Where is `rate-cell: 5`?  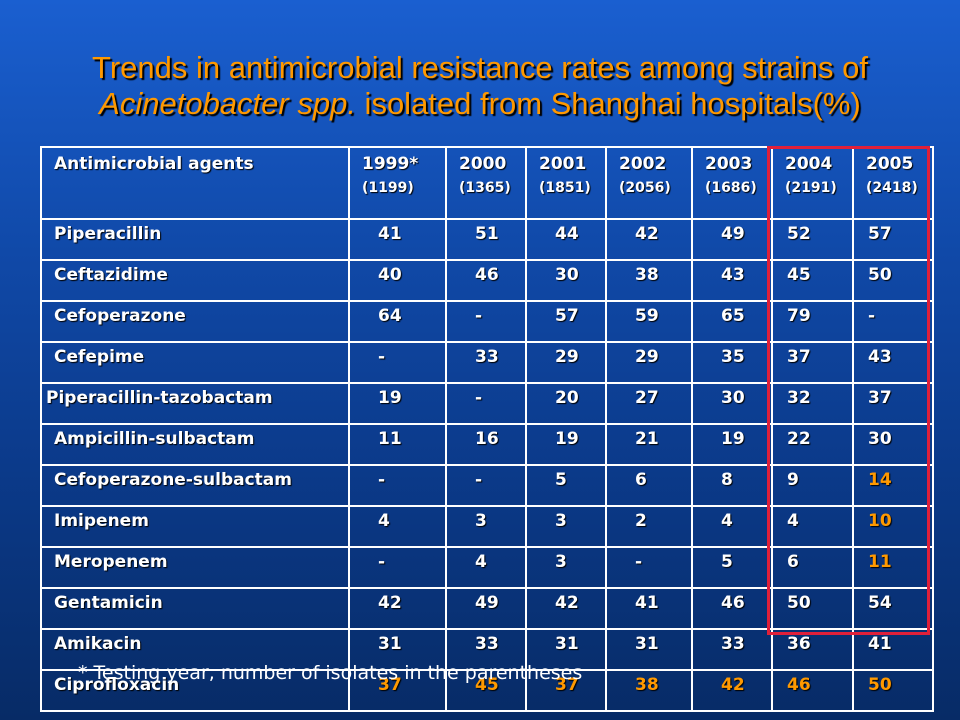
rate-cell: 5 is located at coordinates (566, 485).